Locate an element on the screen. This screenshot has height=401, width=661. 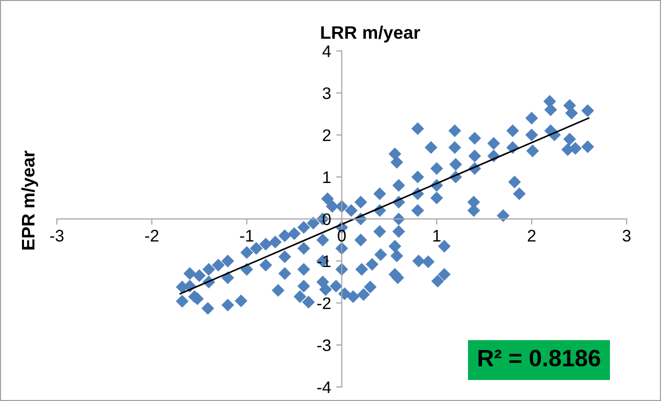
annotation: R² = 0.8186 is located at coordinates (539, 358).